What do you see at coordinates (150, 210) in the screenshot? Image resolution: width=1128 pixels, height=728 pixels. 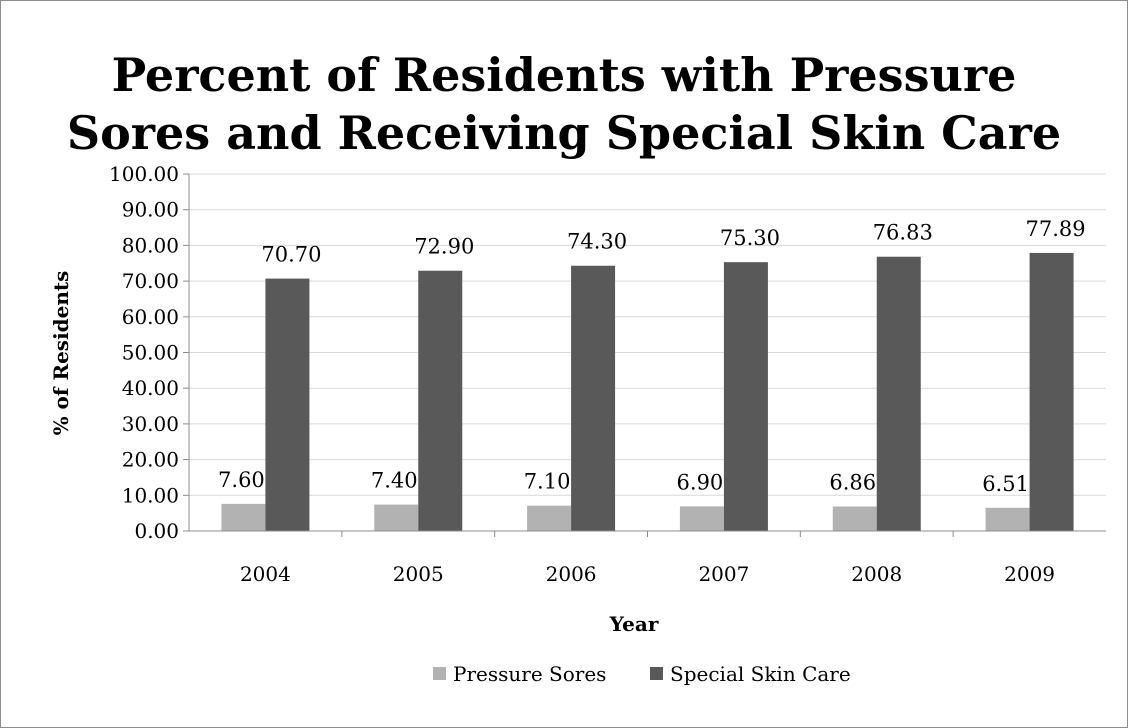 I see `y-tick-label: 90.00` at bounding box center [150, 210].